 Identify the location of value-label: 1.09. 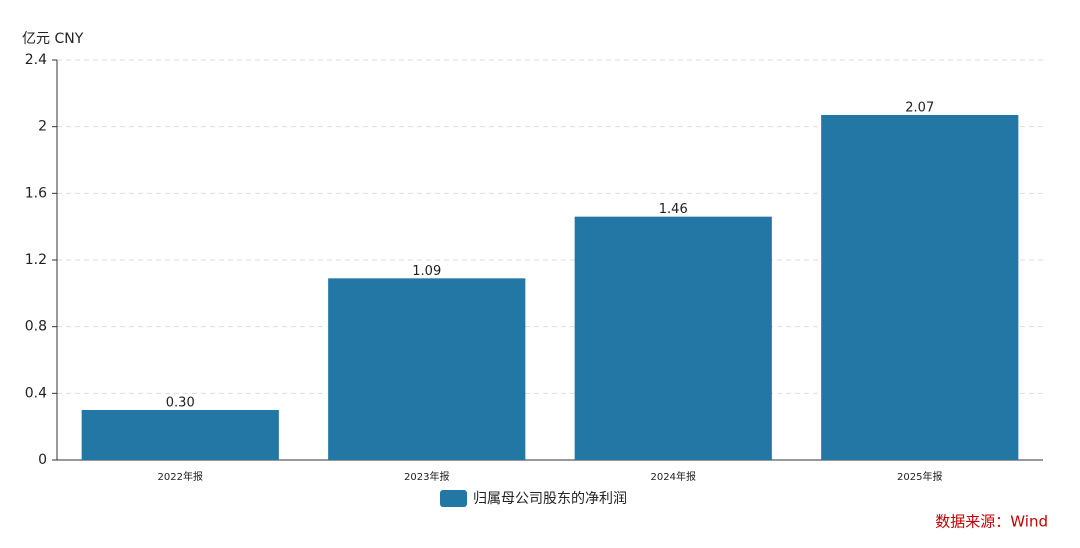
(426, 271).